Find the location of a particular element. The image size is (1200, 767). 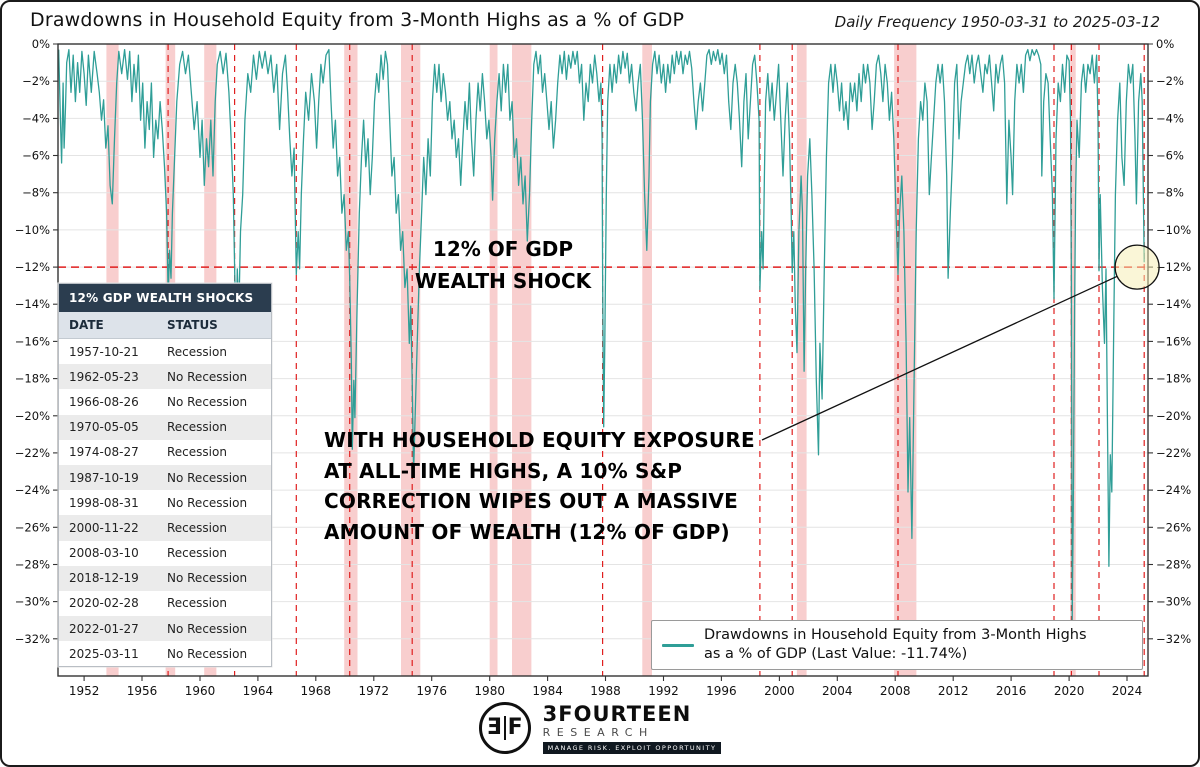

y-axis-label-right: −12% is located at coordinates (1173, 267).